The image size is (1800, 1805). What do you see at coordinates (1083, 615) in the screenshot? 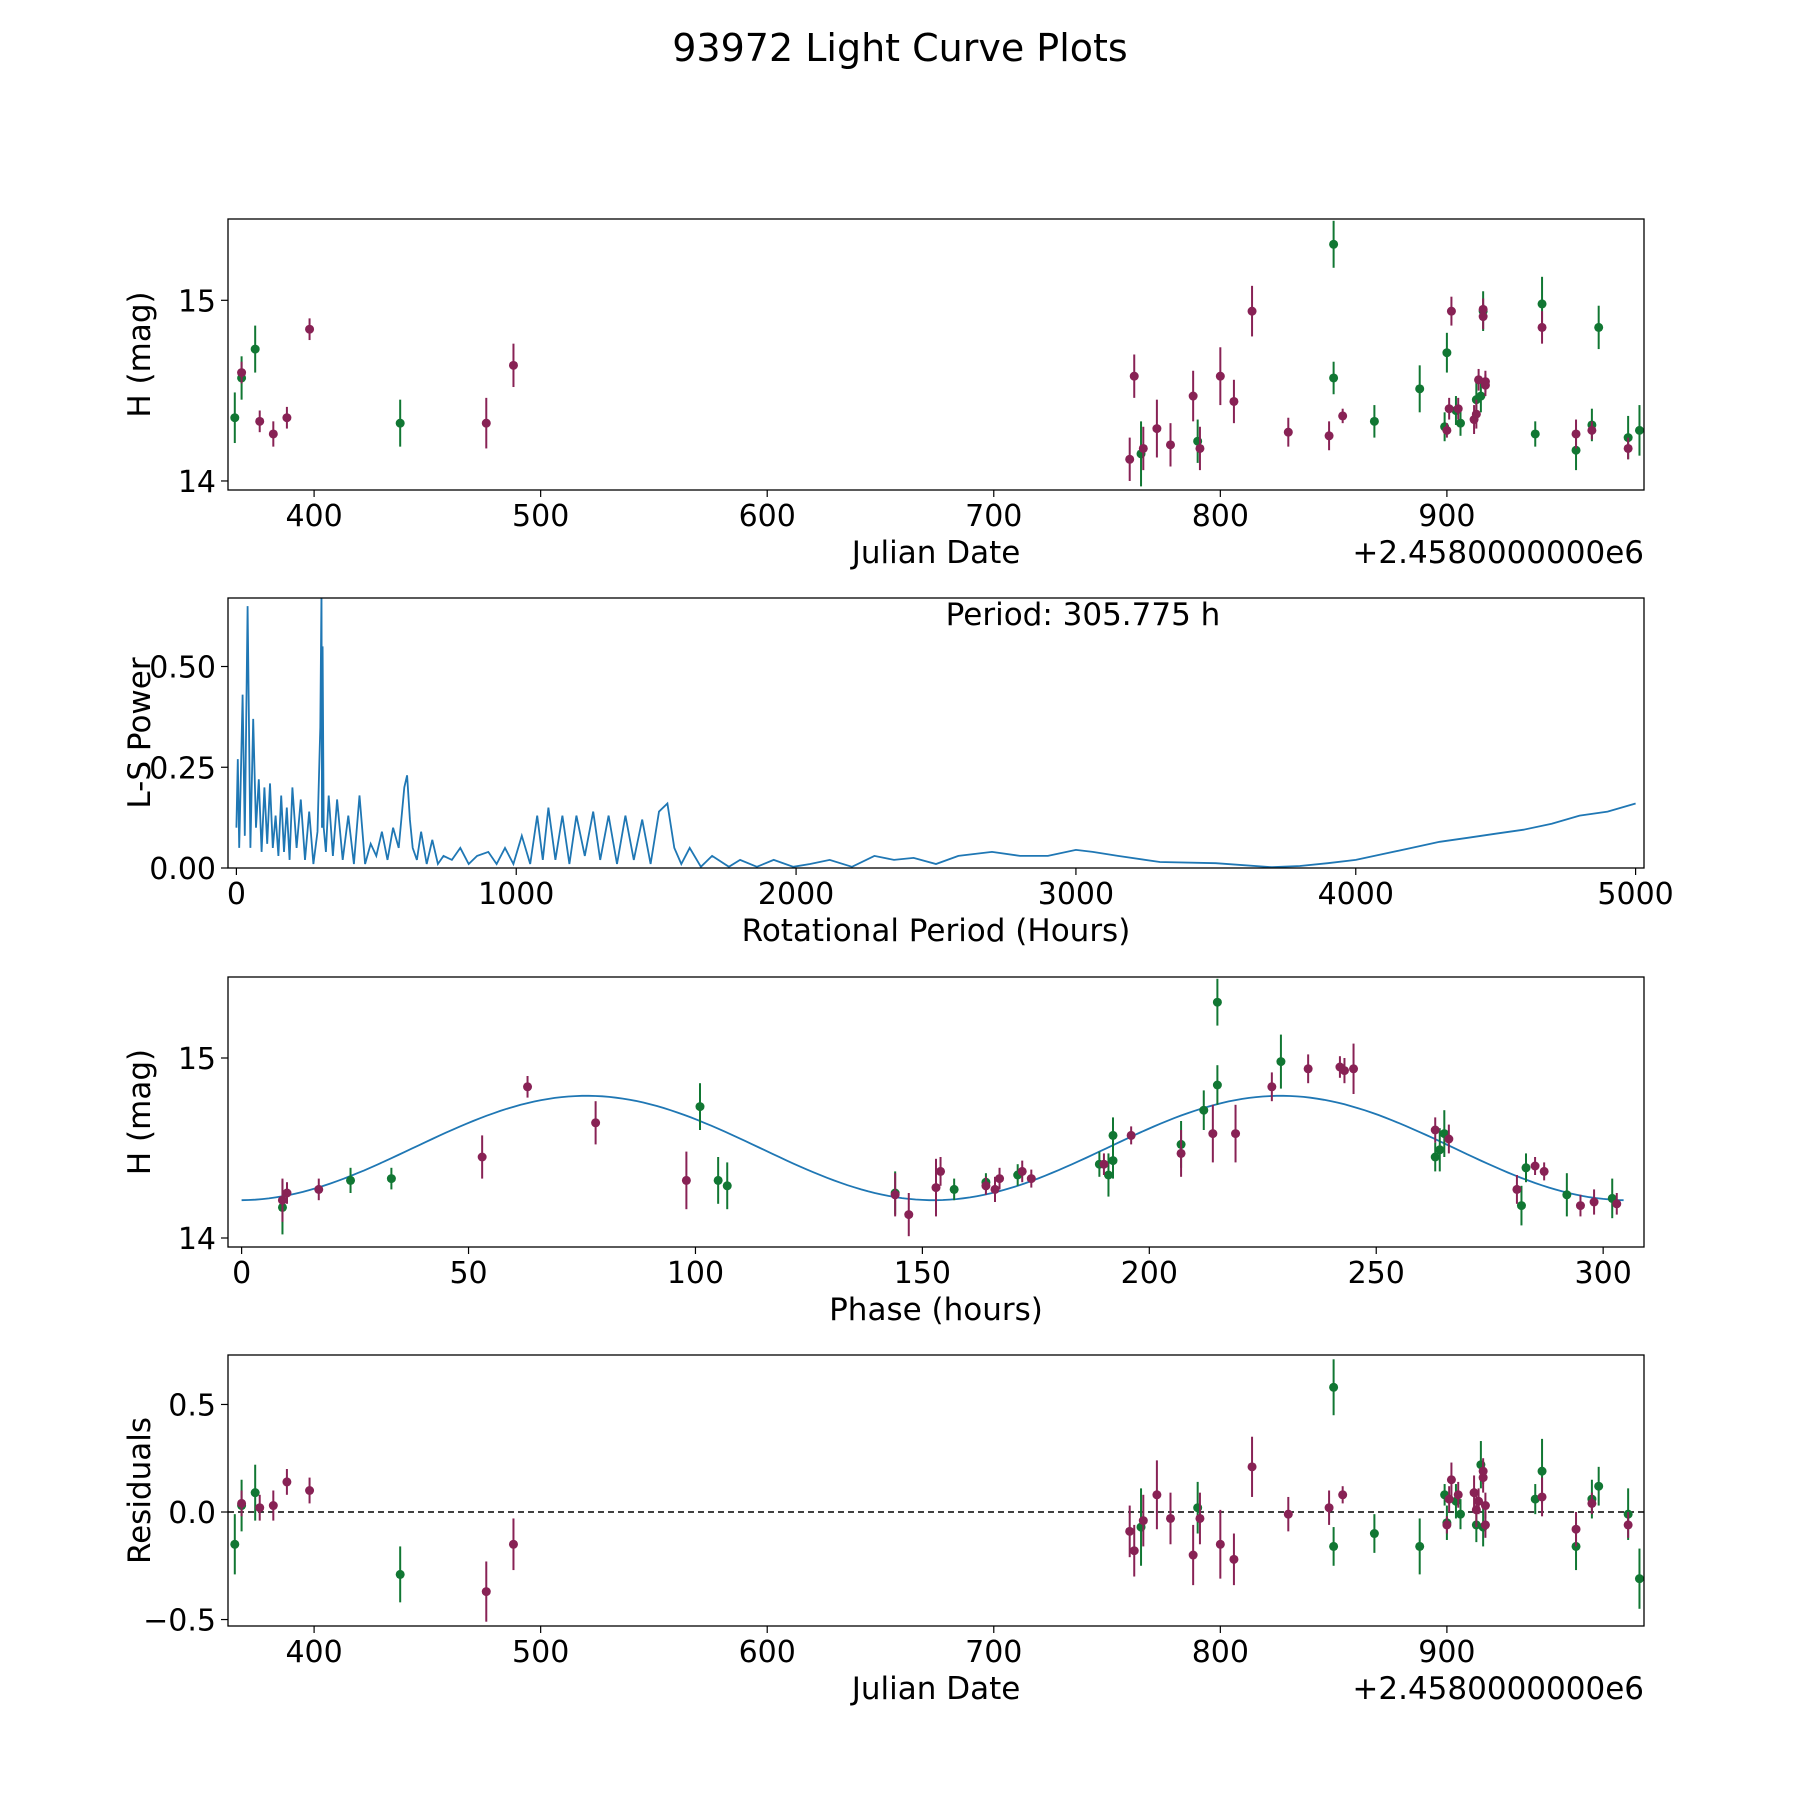
I see `period-annotation: Period: 305.775 h` at bounding box center [1083, 615].